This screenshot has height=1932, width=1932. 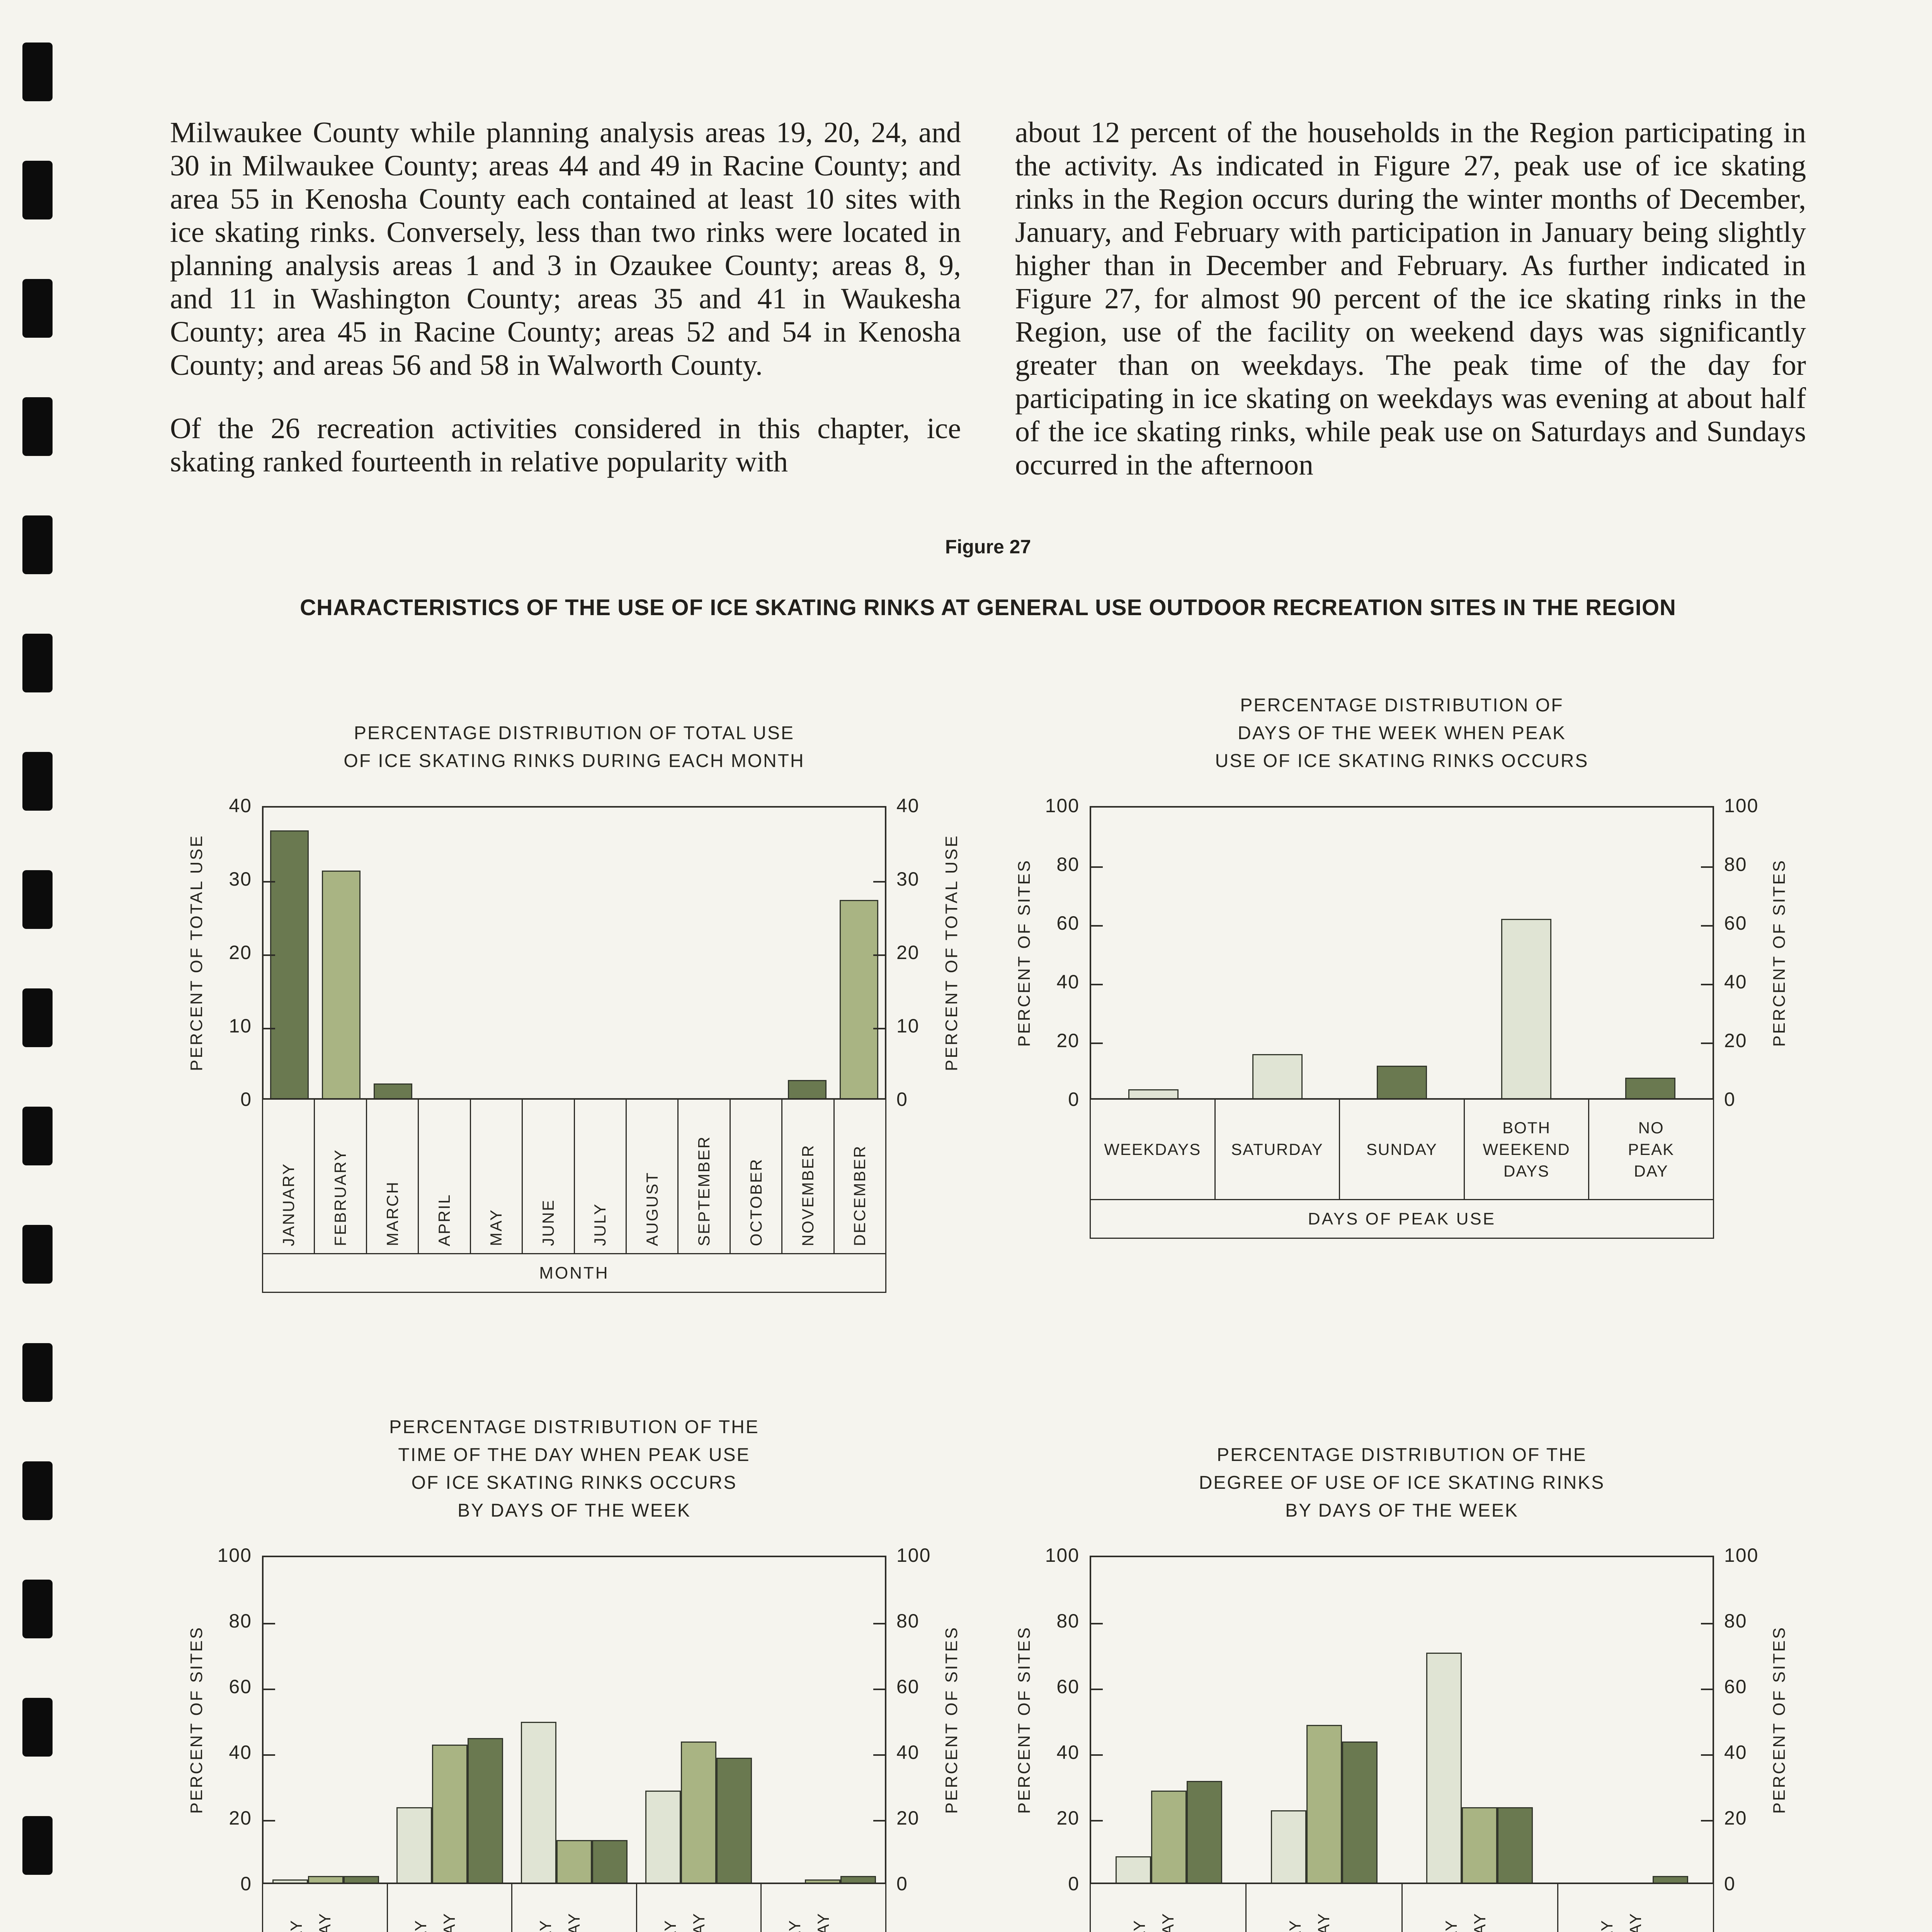 What do you see at coordinates (574, 1274) in the screenshot?
I see `x-axis-title: MONTH` at bounding box center [574, 1274].